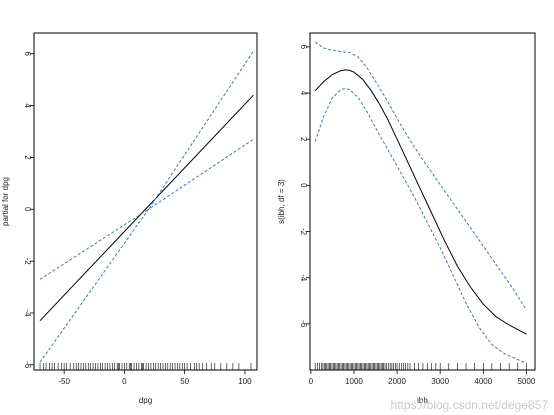 The height and width of the screenshot is (415, 554). I want to click on y-axis-title: s(ibh, df = 3), so click(281, 201).